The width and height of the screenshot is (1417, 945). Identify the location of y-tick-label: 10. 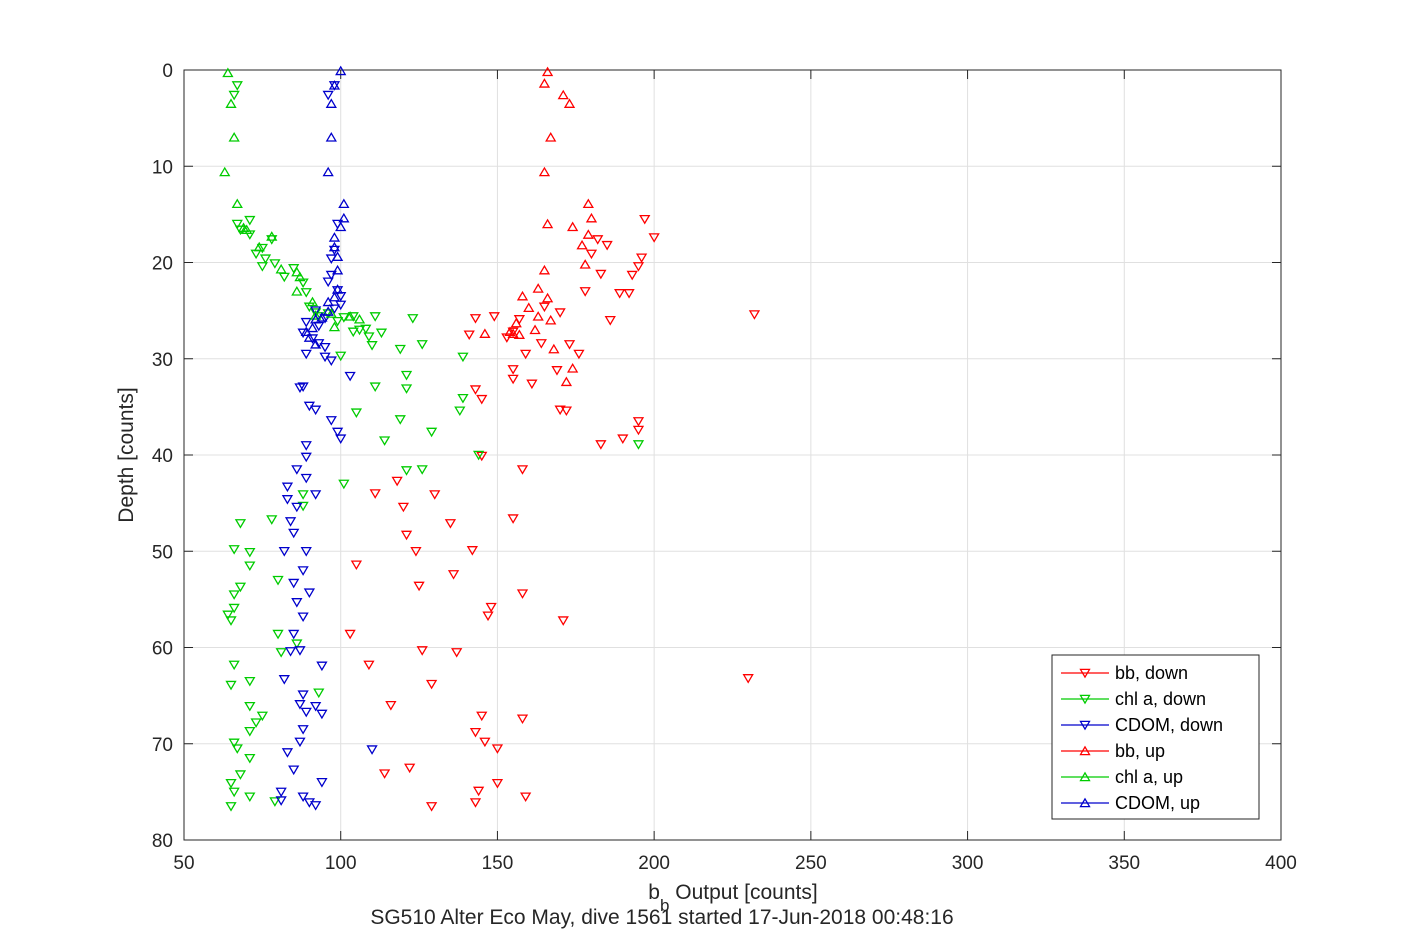
(162, 167).